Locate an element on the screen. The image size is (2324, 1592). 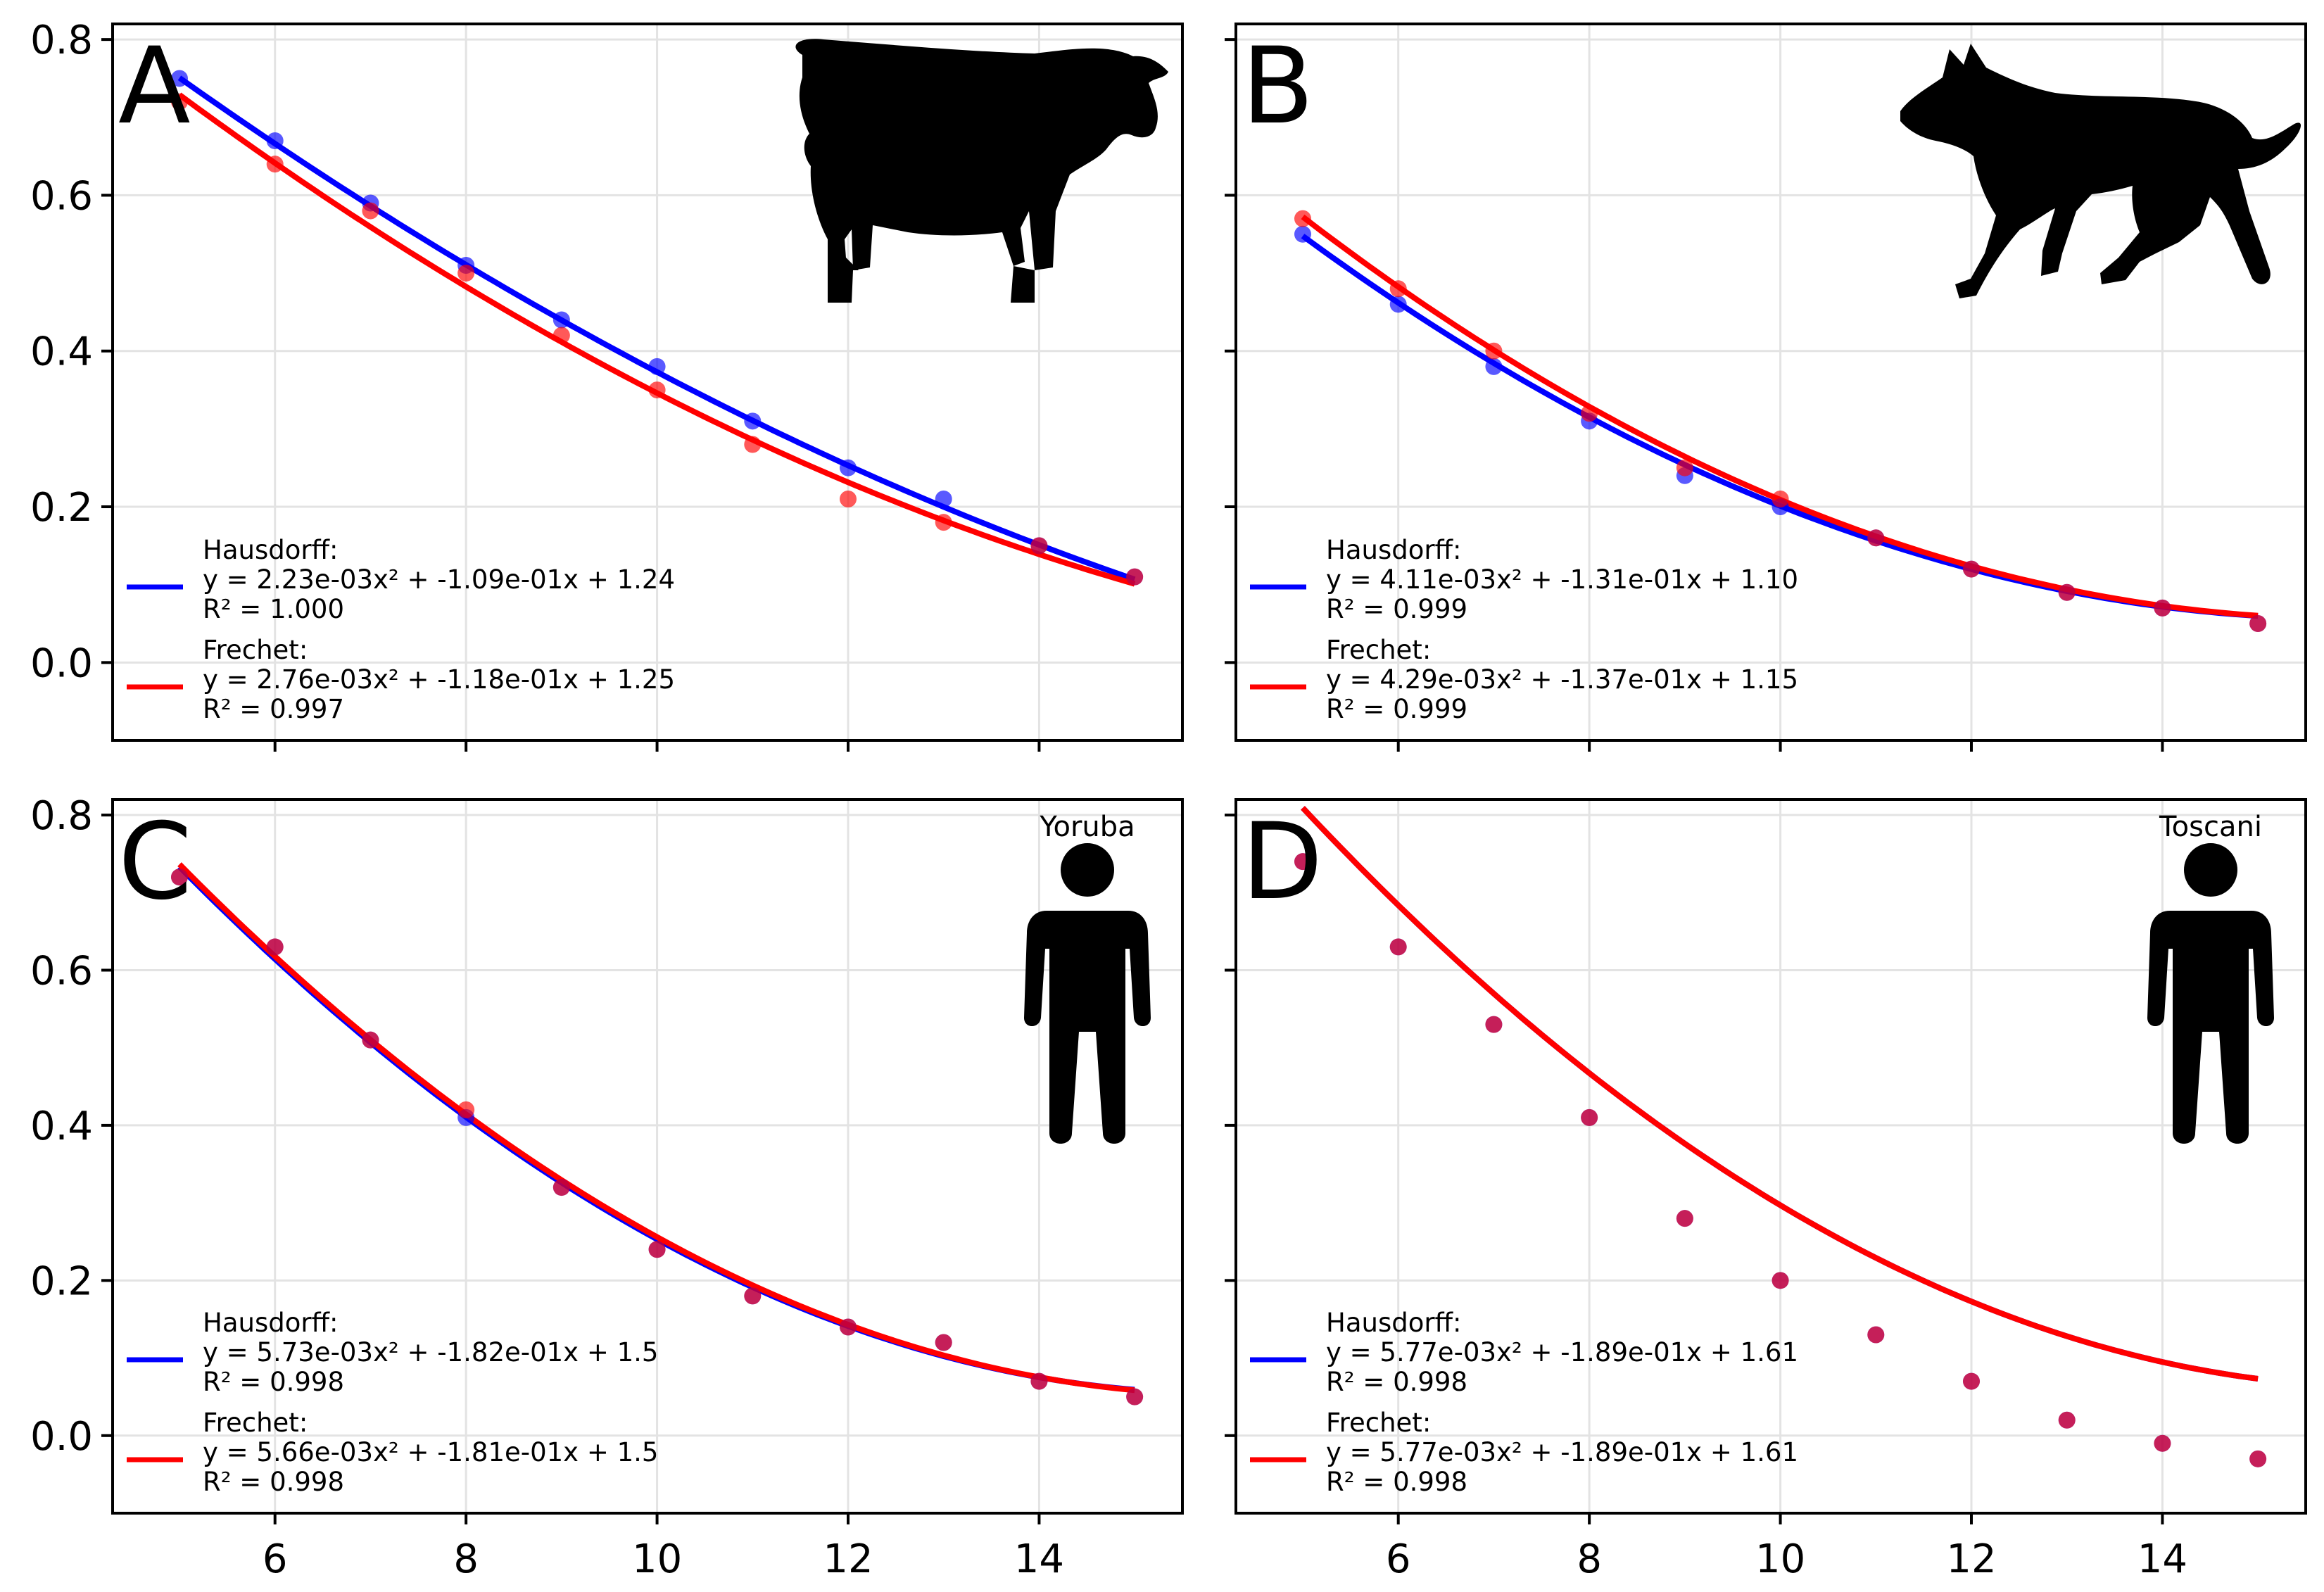
population-label: Yoruba is located at coordinates (1087, 827).